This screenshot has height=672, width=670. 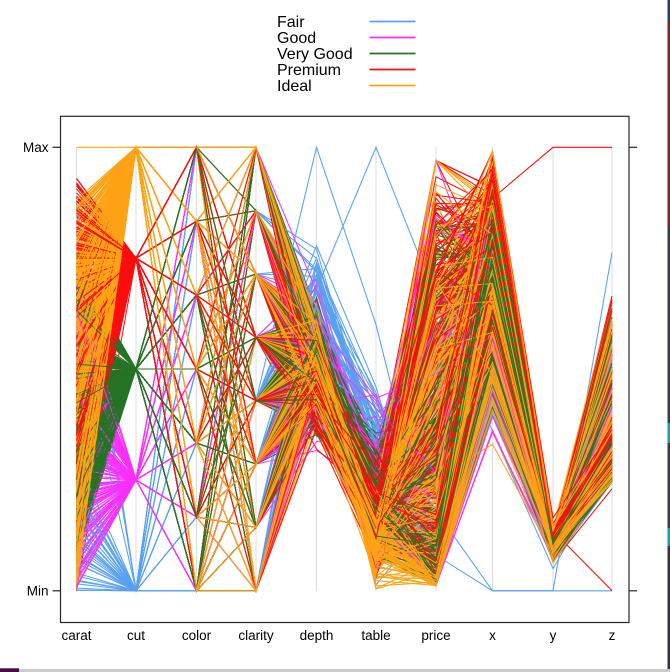 I want to click on svg-text: cut, so click(x=136, y=635).